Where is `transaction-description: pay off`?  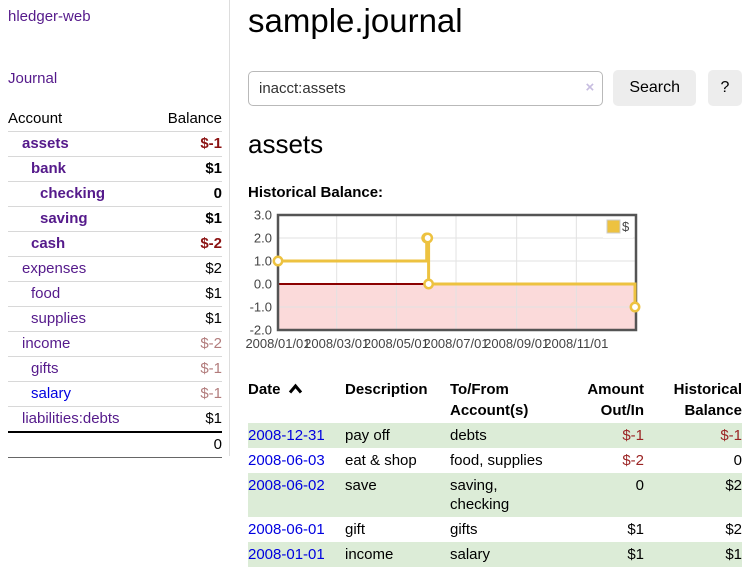 transaction-description: pay off is located at coordinates (367, 435).